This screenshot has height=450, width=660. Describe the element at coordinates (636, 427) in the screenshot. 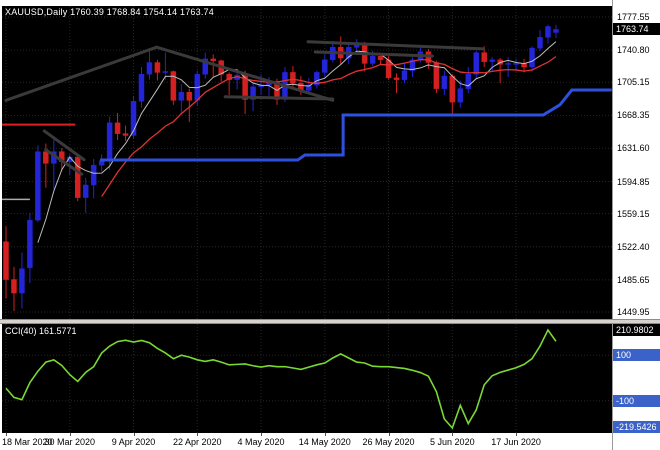

I see `cci-scale-min-badge: -219.5426` at that location.